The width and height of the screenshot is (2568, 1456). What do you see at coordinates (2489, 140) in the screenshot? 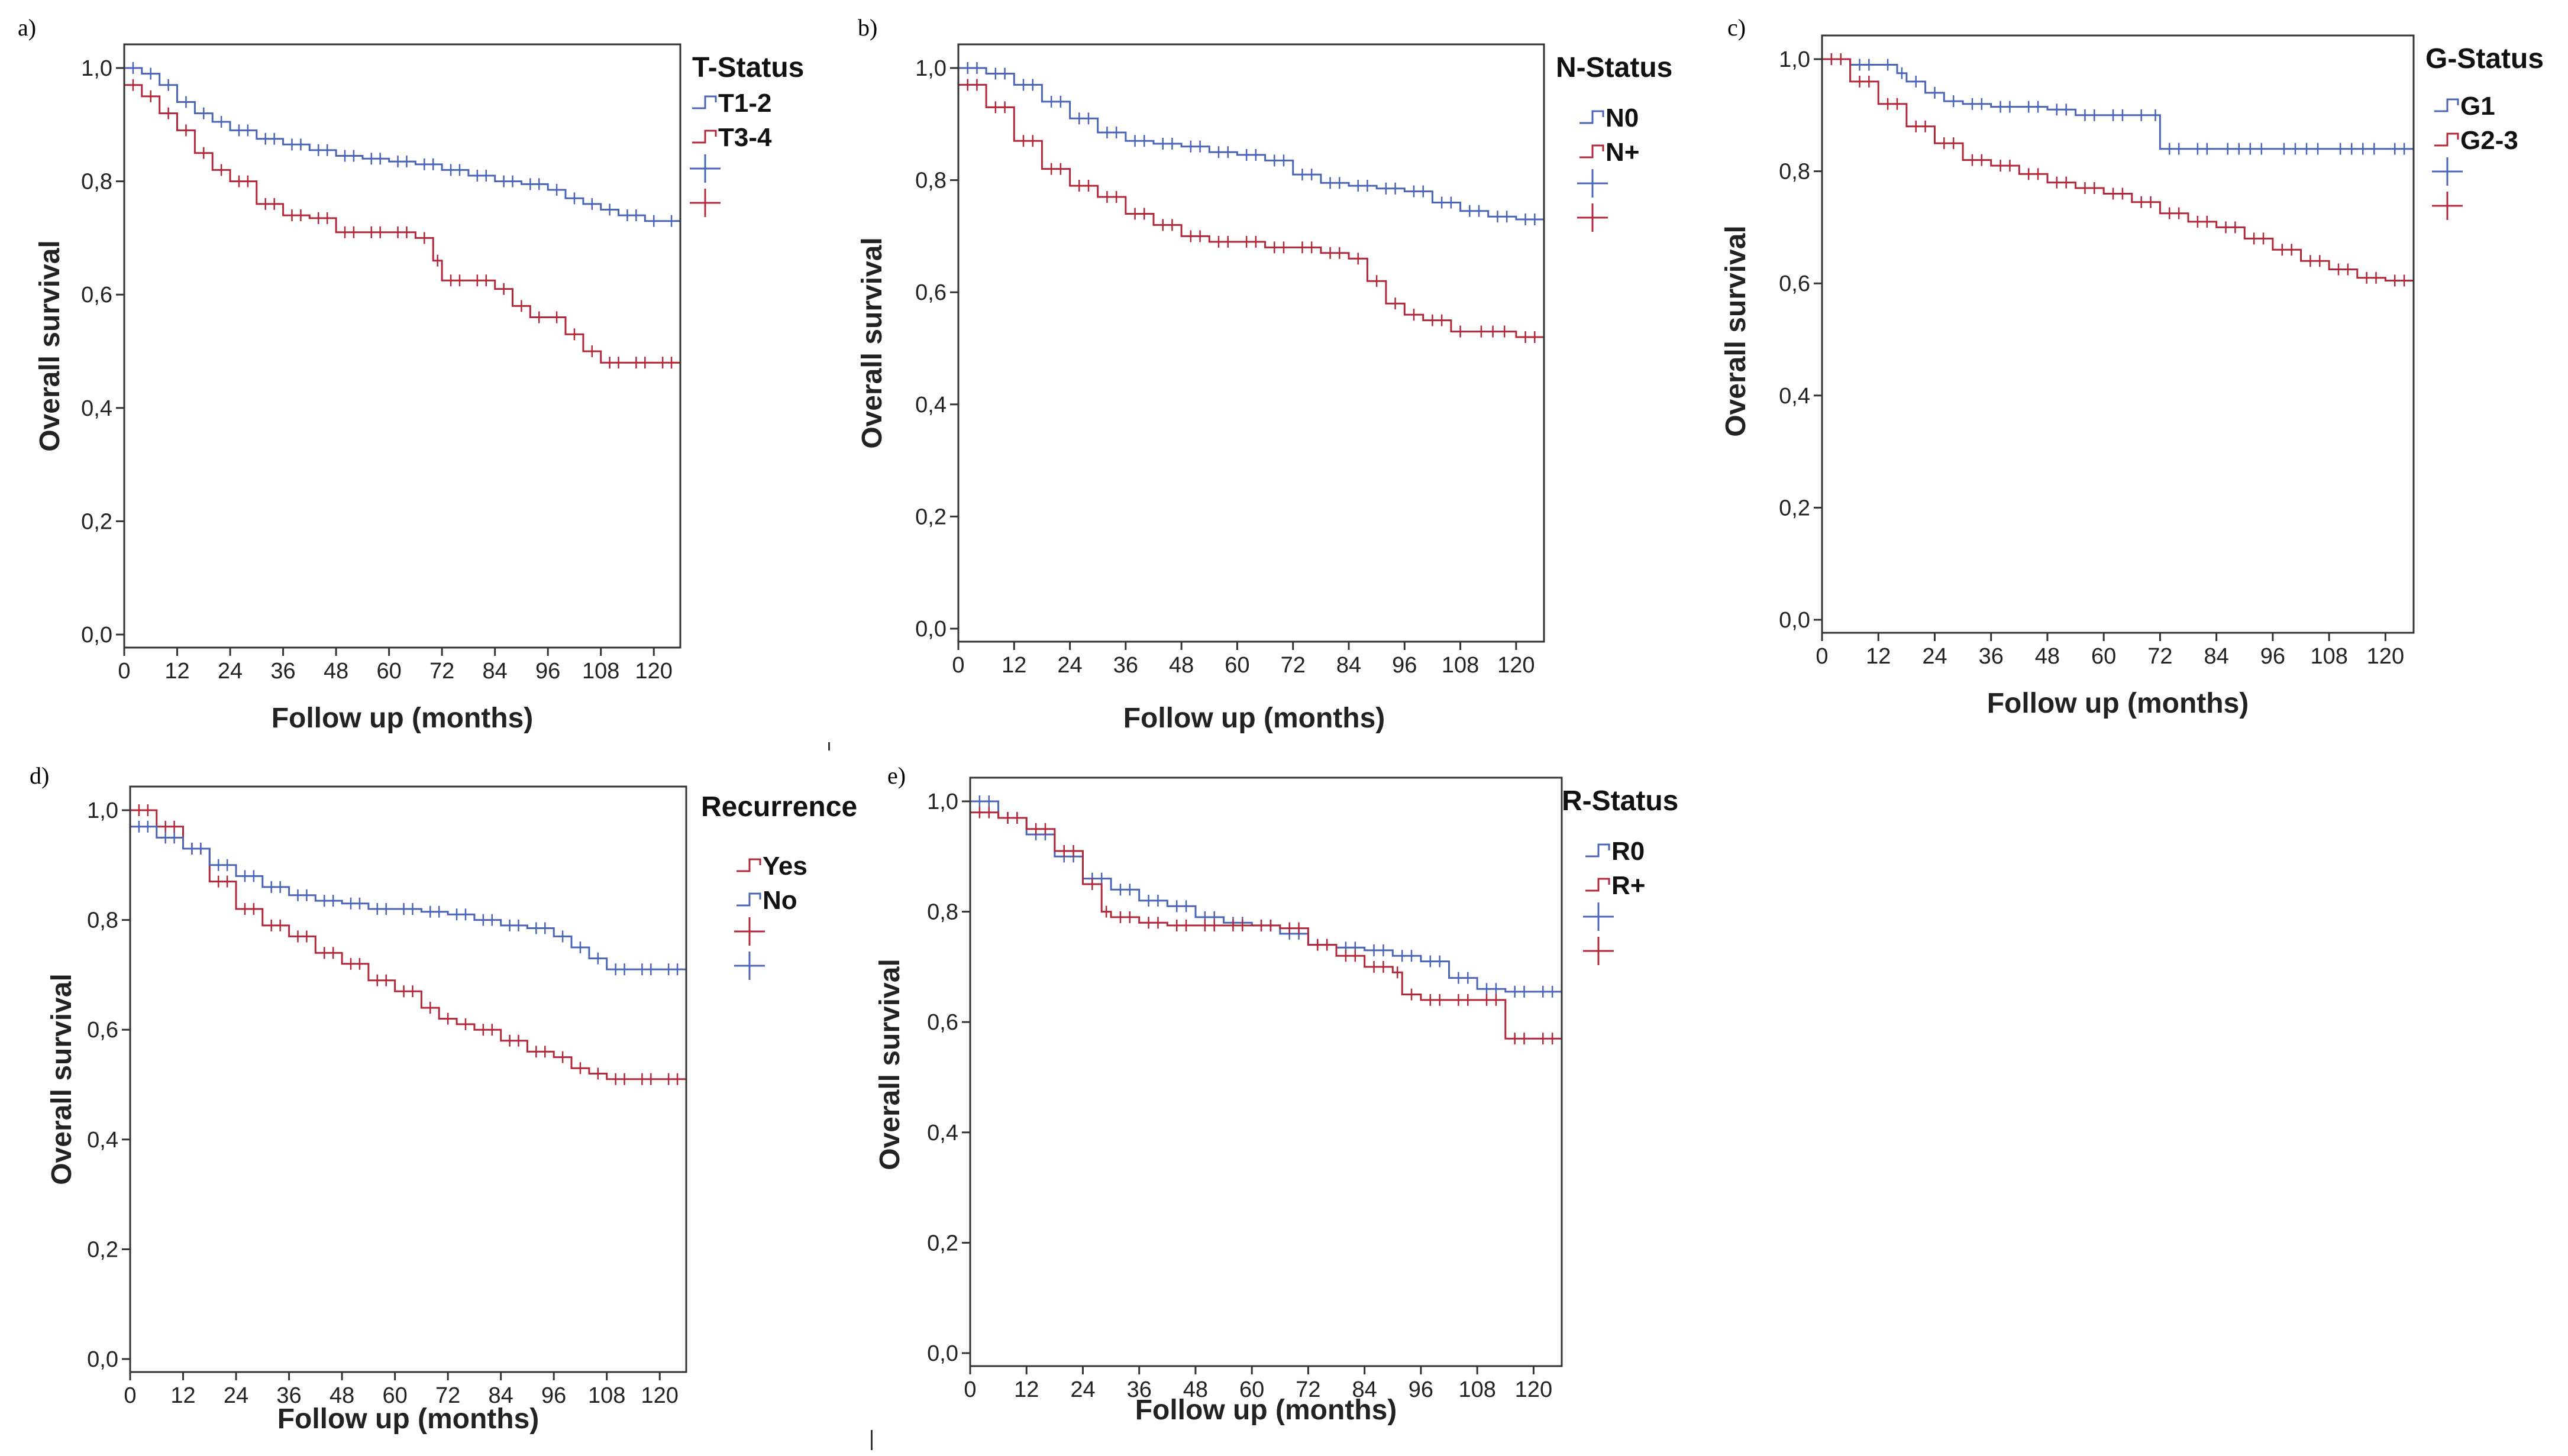
I see `legend-label-c-2: G2-3` at bounding box center [2489, 140].